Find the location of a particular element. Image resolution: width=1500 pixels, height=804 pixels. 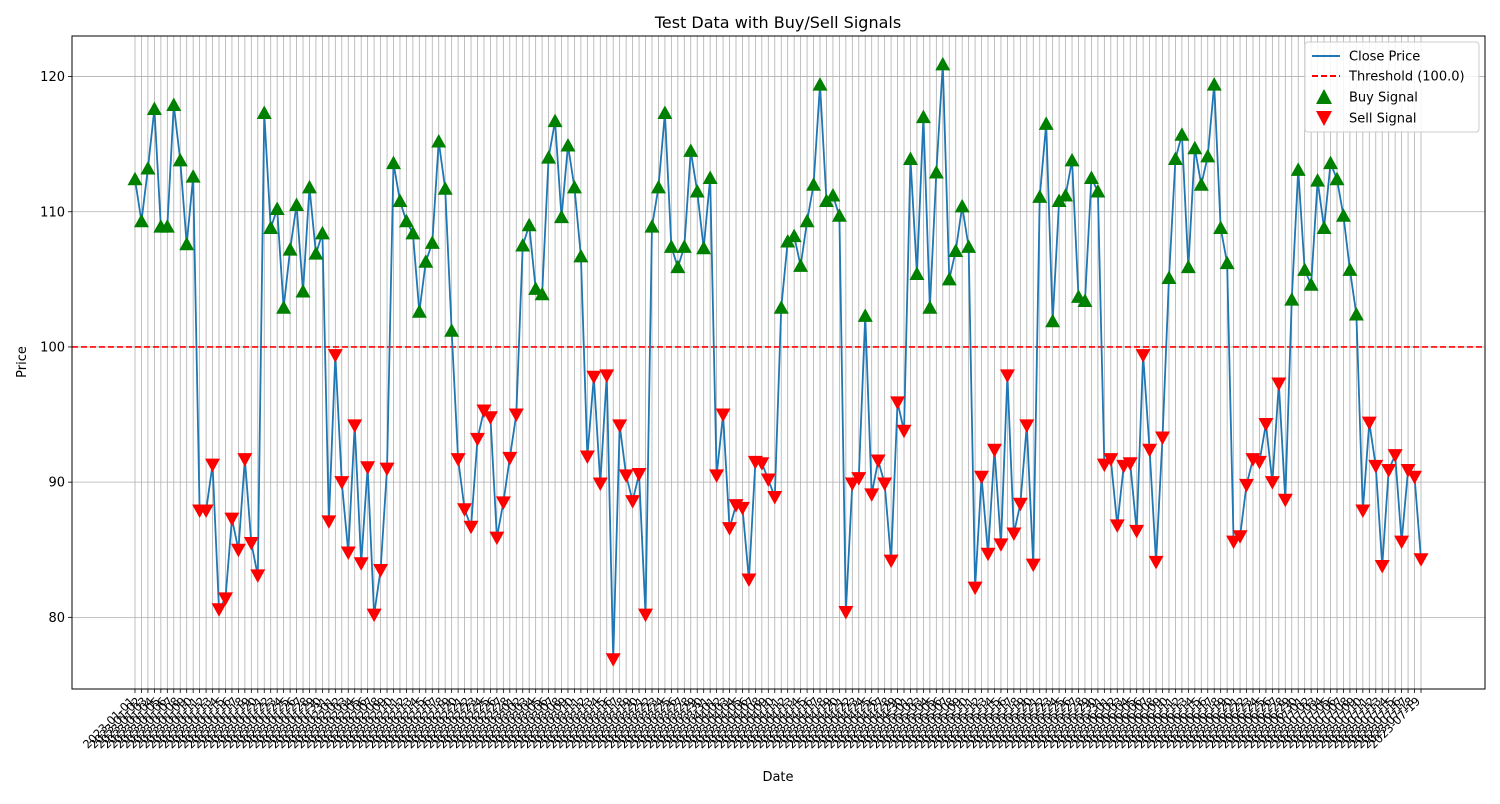

legend-buy-signal: Buy Signal is located at coordinates (1383, 98).